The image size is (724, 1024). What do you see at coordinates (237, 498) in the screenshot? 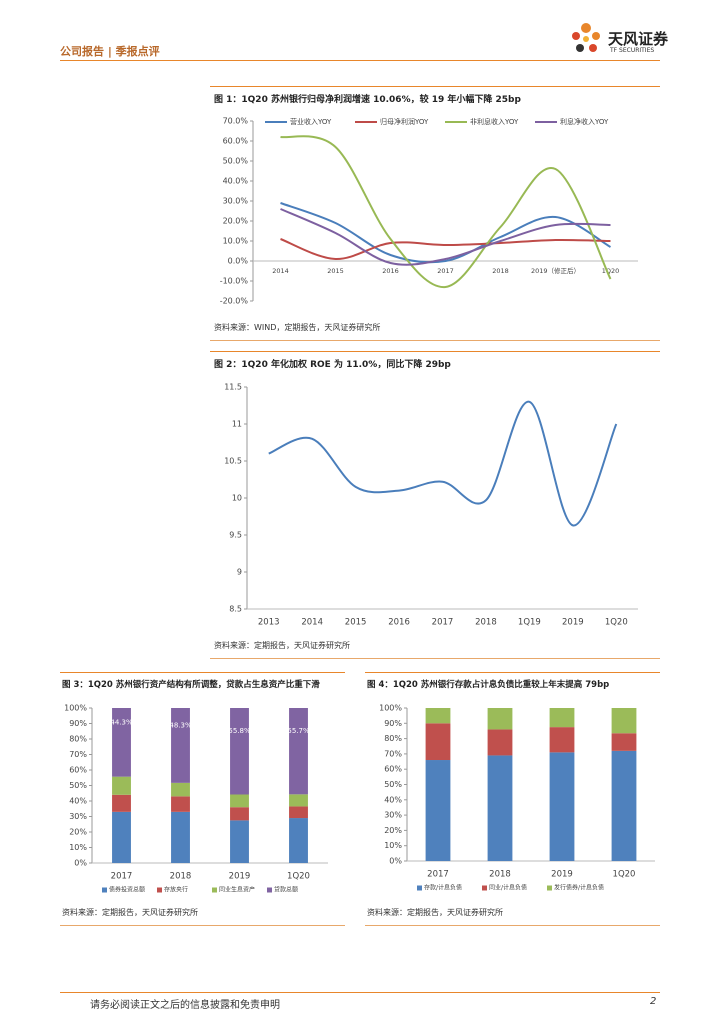
I see `y-tick-label: 10` at bounding box center [237, 498].